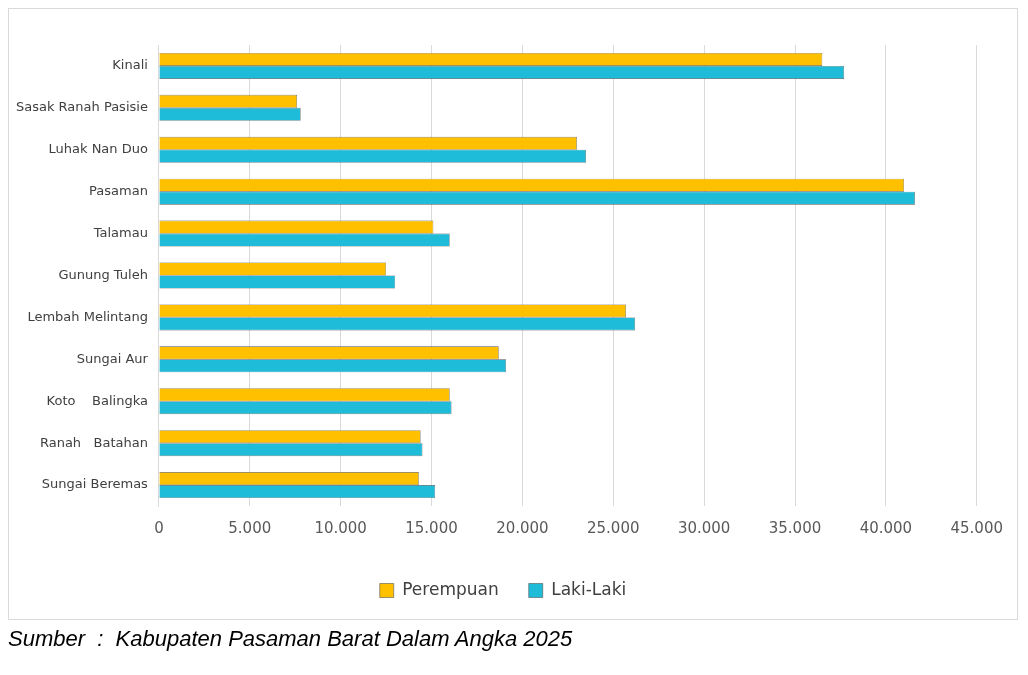 The height and width of the screenshot is (675, 1028). What do you see at coordinates (613, 527) in the screenshot?
I see `x-tick-label: 25.000` at bounding box center [613, 527].